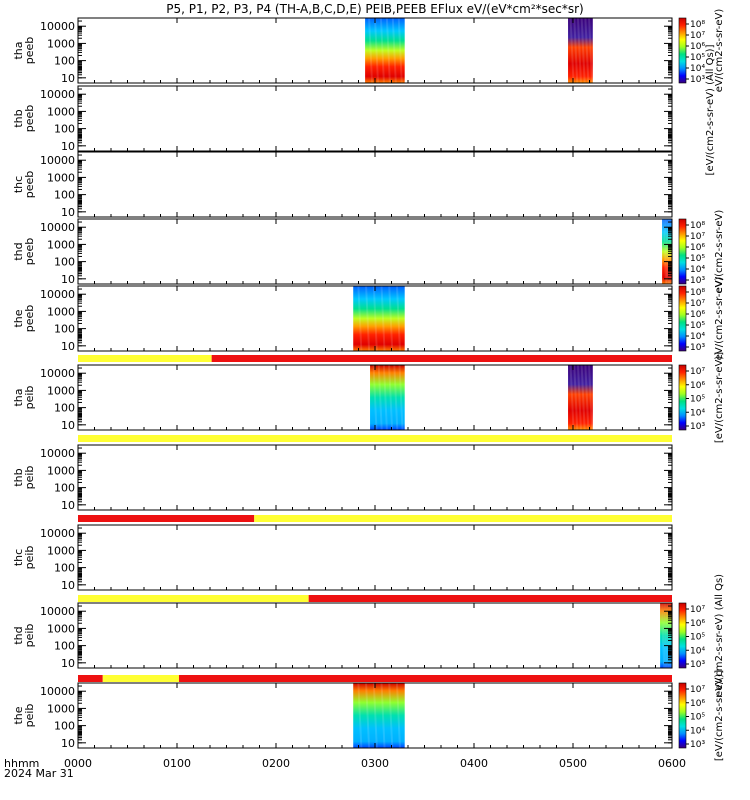 Image resolution: width=750 pixels, height=800 pixels. I want to click on panel-probe-label: the, so click(18, 318).